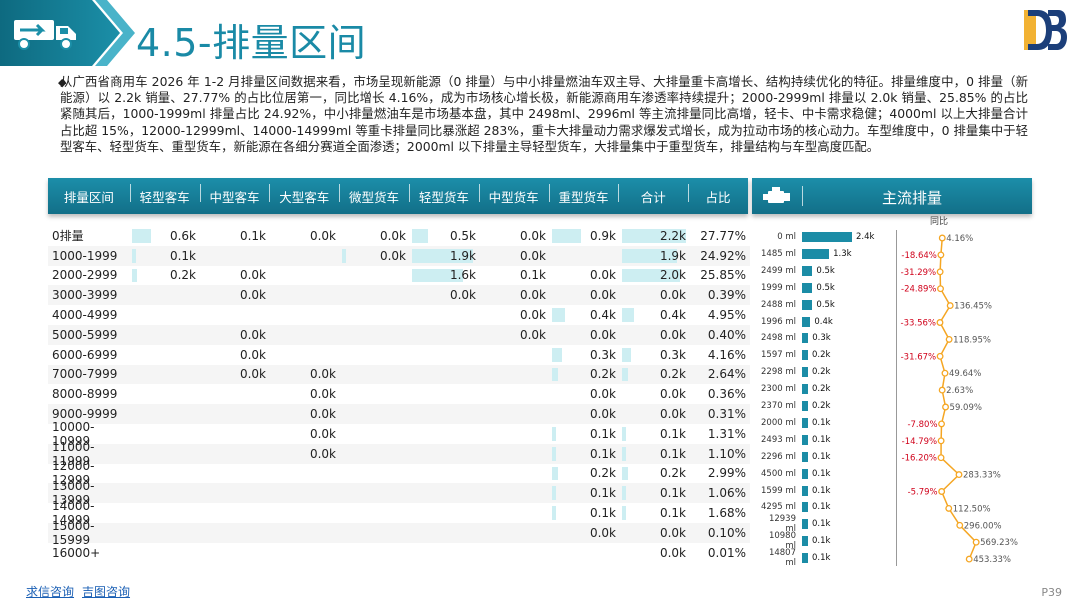  I want to click on chart-bar-row: 10980 ml 0.1k, so click(826, 541).